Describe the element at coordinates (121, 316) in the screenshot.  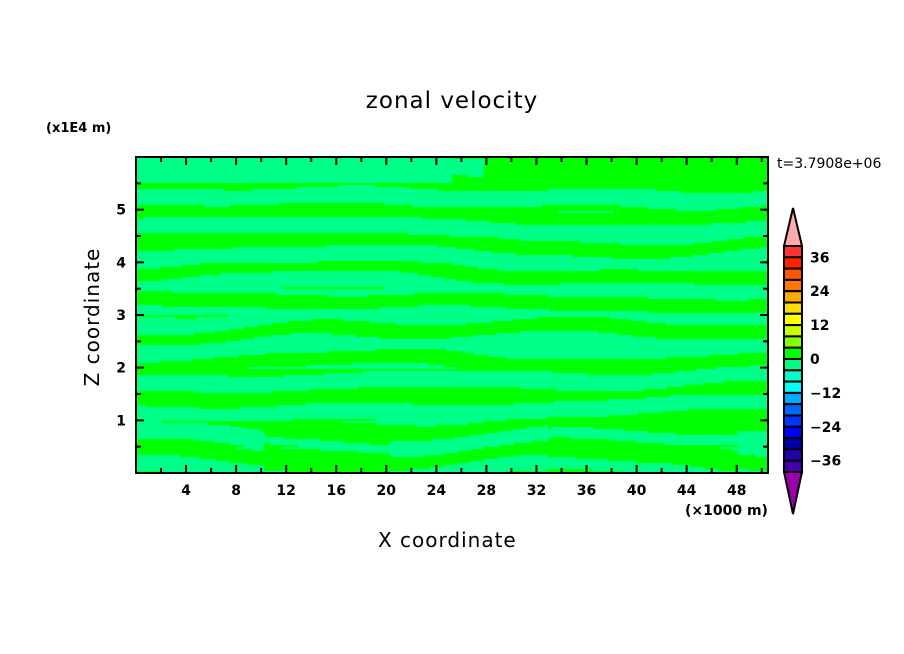
I see `y-tick-label: 3` at that location.